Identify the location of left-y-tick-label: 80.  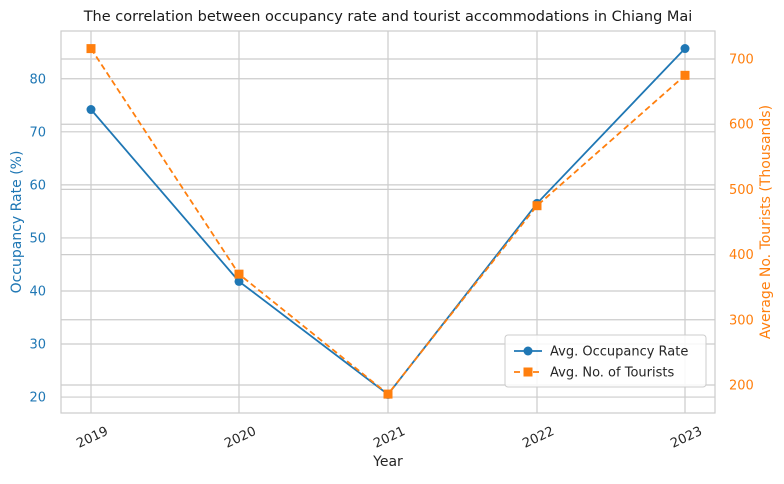
(37, 79).